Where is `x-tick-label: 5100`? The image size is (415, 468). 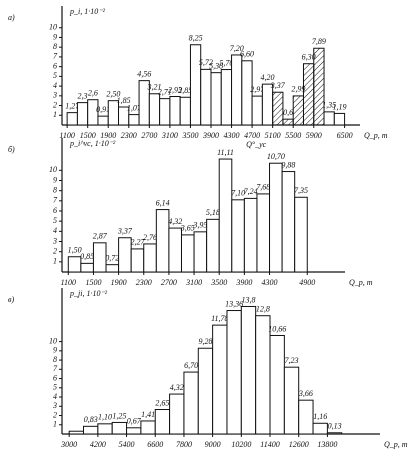
x-tick-label: 5100 is located at coordinates (273, 135).